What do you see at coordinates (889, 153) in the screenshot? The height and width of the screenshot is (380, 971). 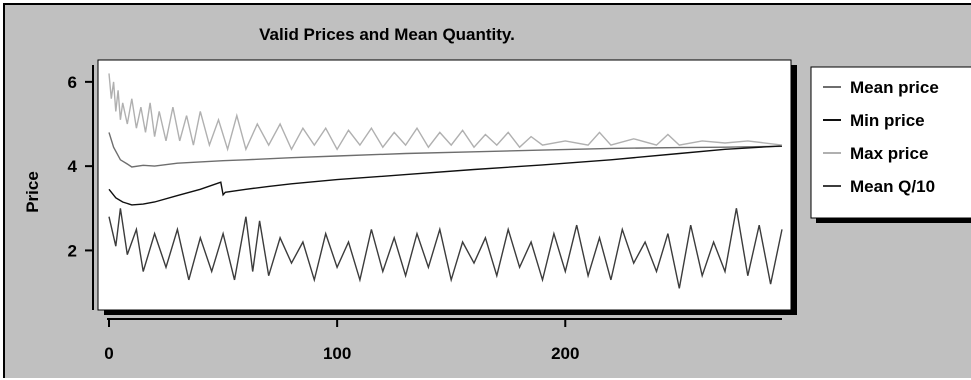 I see `legend-entry: Max price` at bounding box center [889, 153].